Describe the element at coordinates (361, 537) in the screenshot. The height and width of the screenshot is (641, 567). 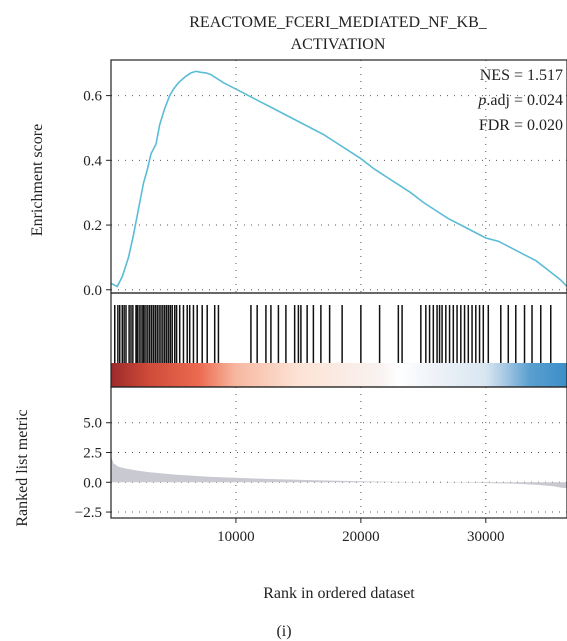
I see `x-tick-label-1: 20000` at that location.